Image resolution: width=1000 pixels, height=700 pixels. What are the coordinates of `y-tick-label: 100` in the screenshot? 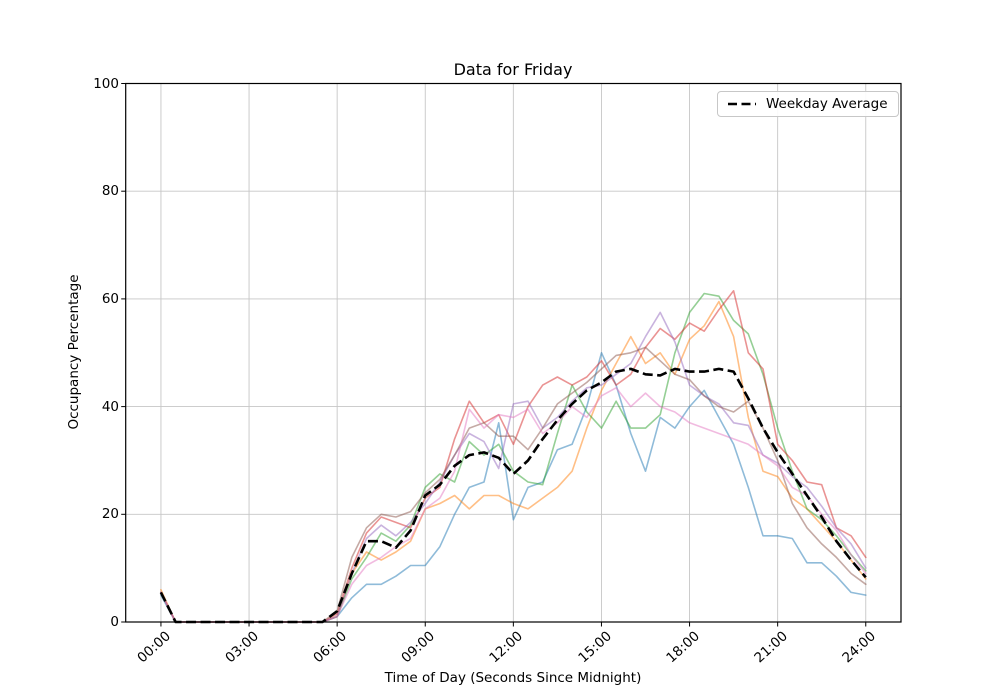 It's located at (106, 83).